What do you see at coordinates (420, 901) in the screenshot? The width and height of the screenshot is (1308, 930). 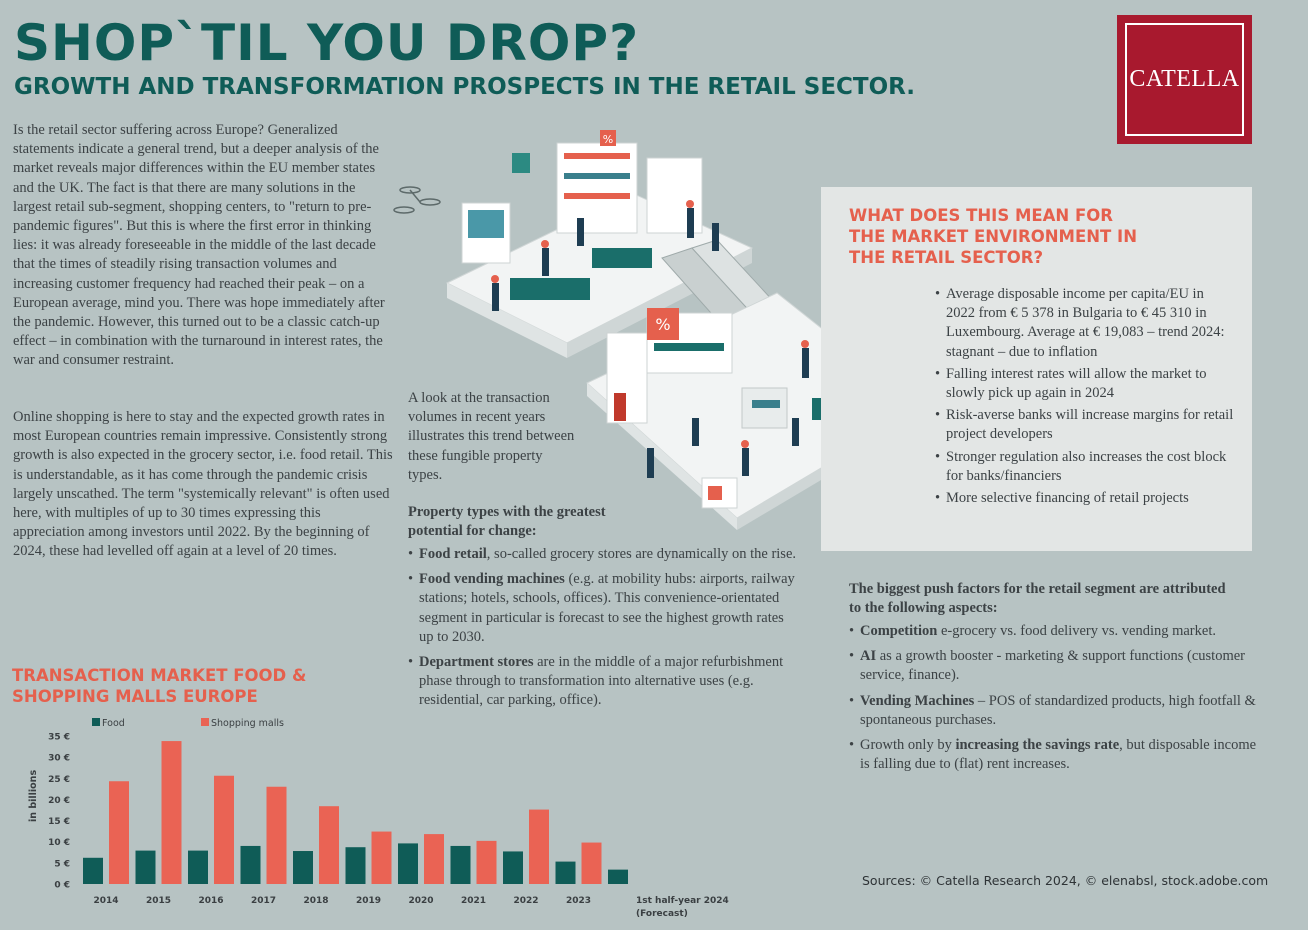 I see `x-tick-label: 2020` at bounding box center [420, 901].